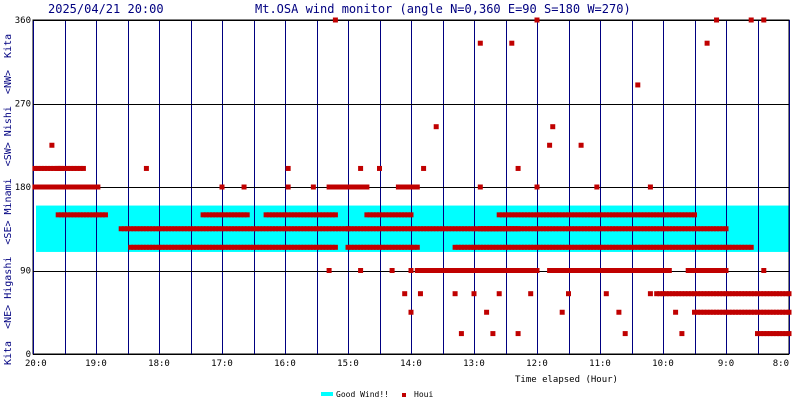 The image size is (800, 400). What do you see at coordinates (423, 394) in the screenshot?
I see `legend-marker-label: Houi` at bounding box center [423, 394].